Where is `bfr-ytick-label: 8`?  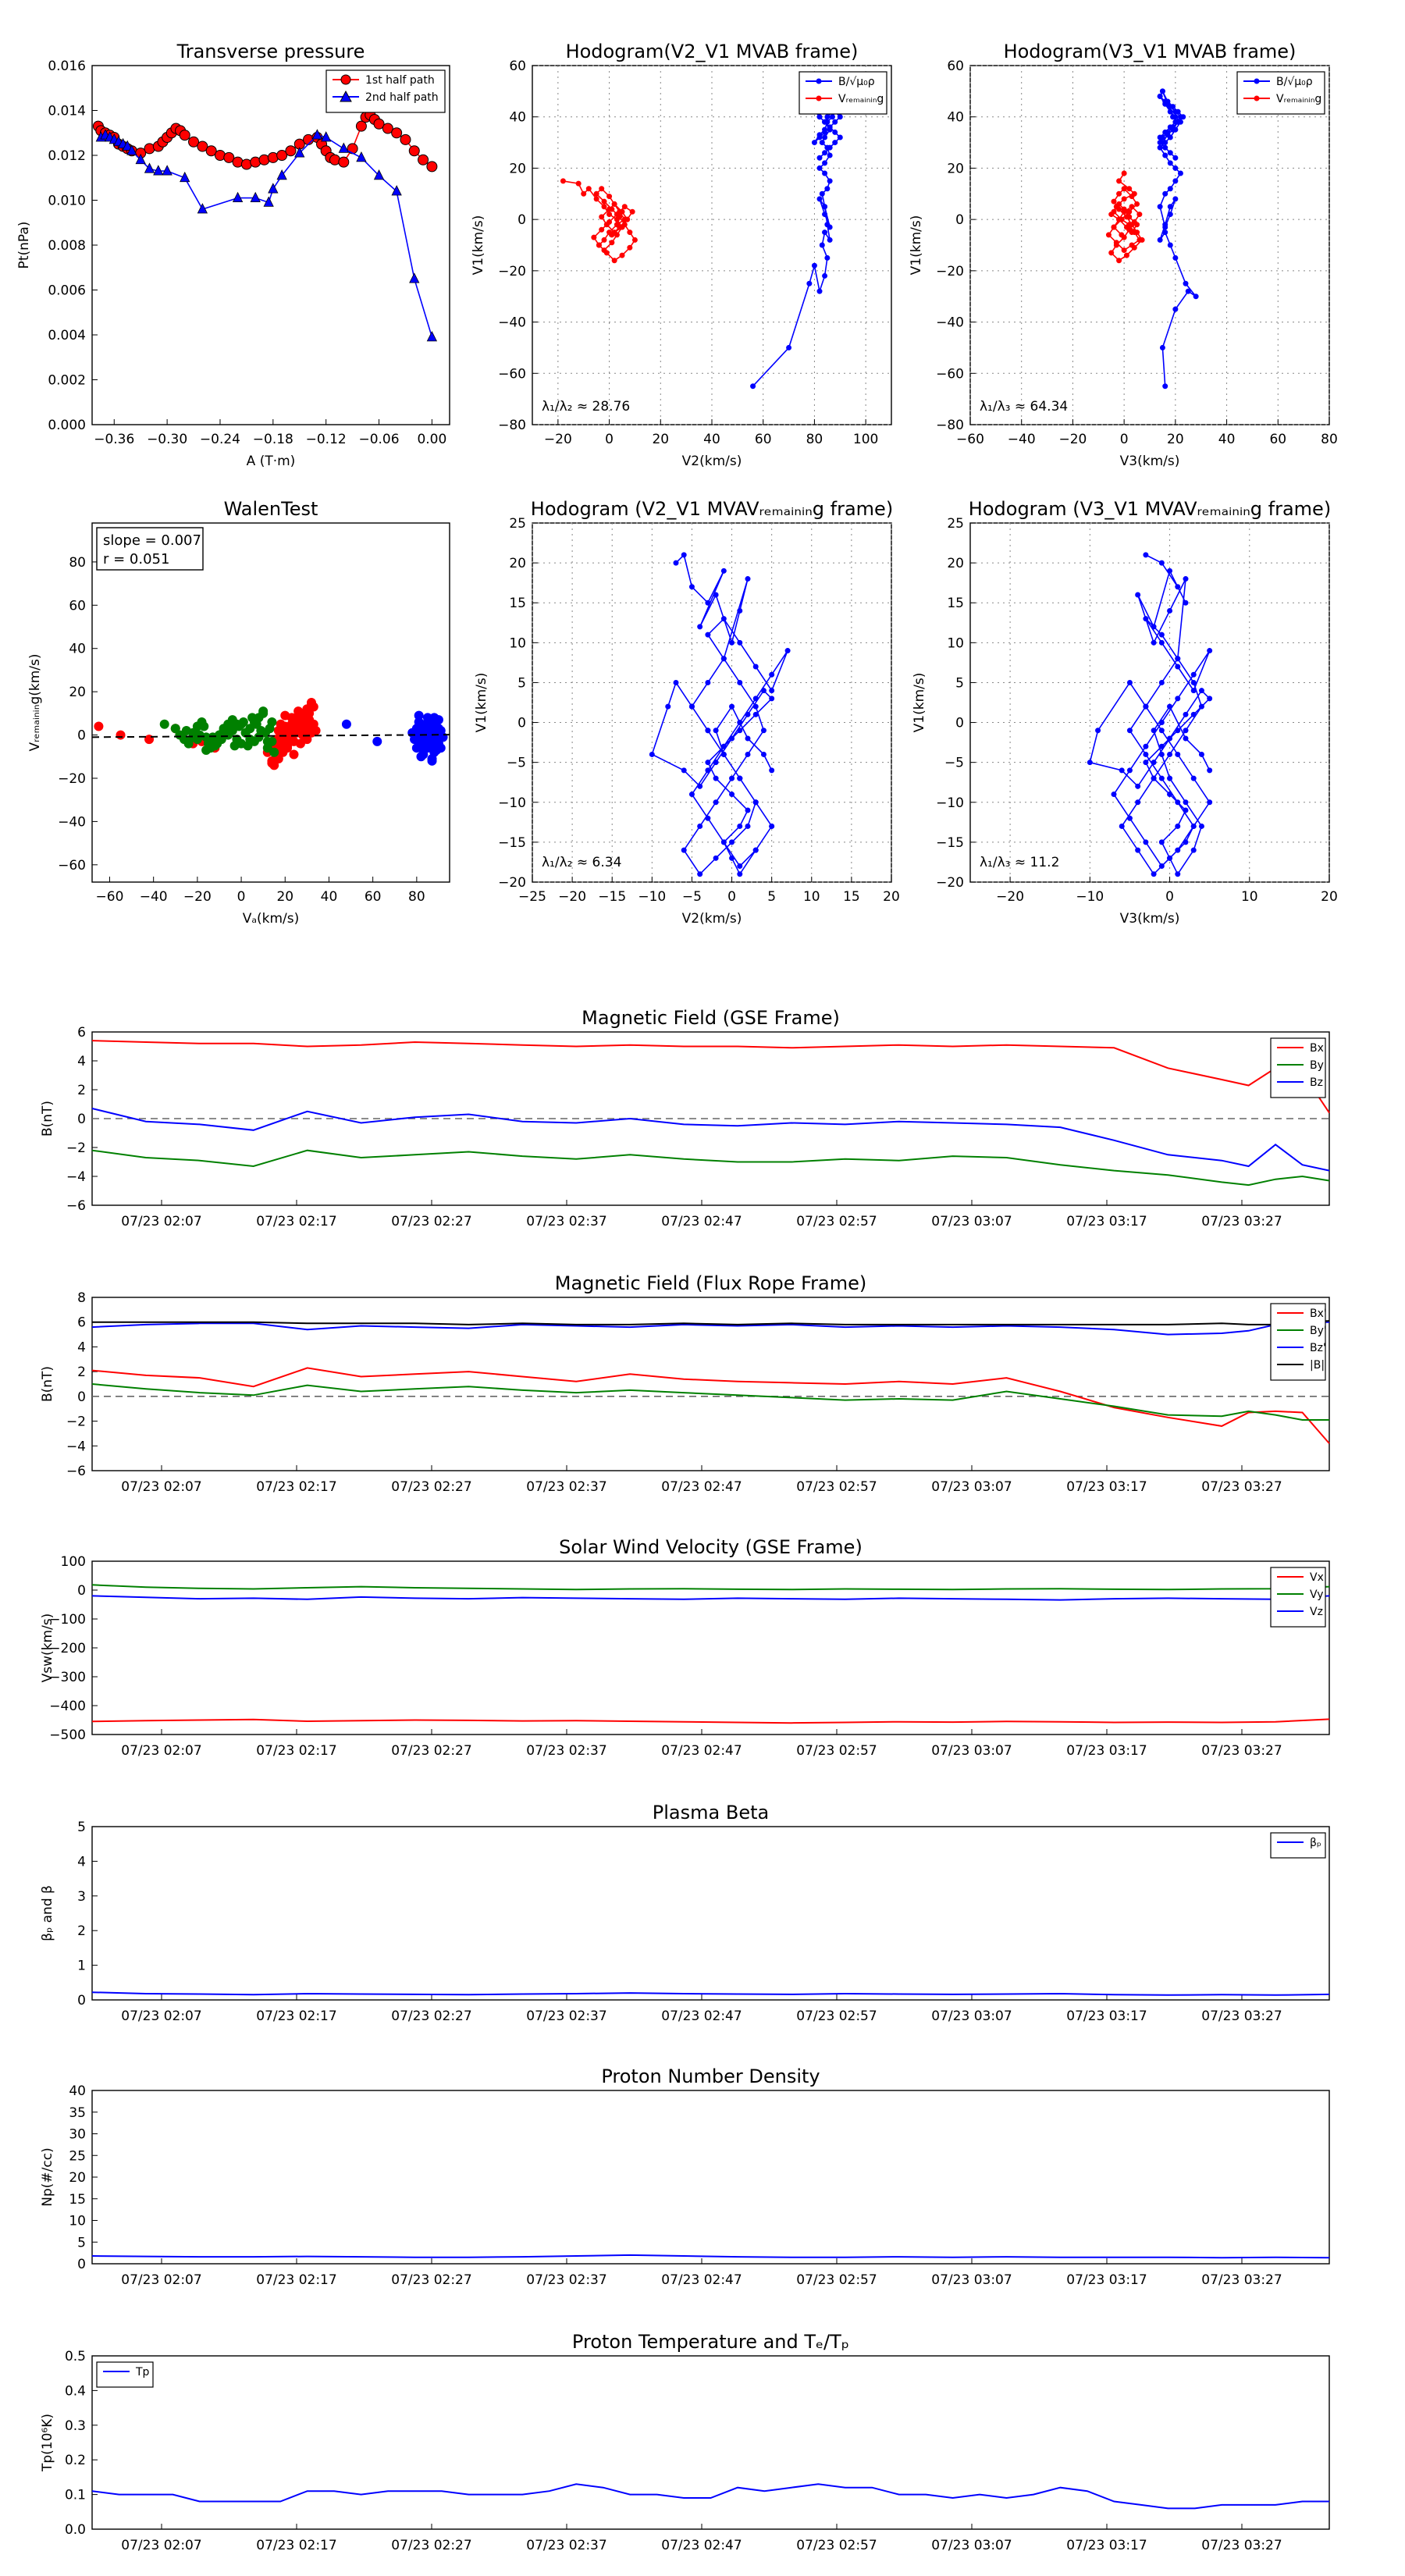
bfr-ytick-label: 8 is located at coordinates (81, 1298).